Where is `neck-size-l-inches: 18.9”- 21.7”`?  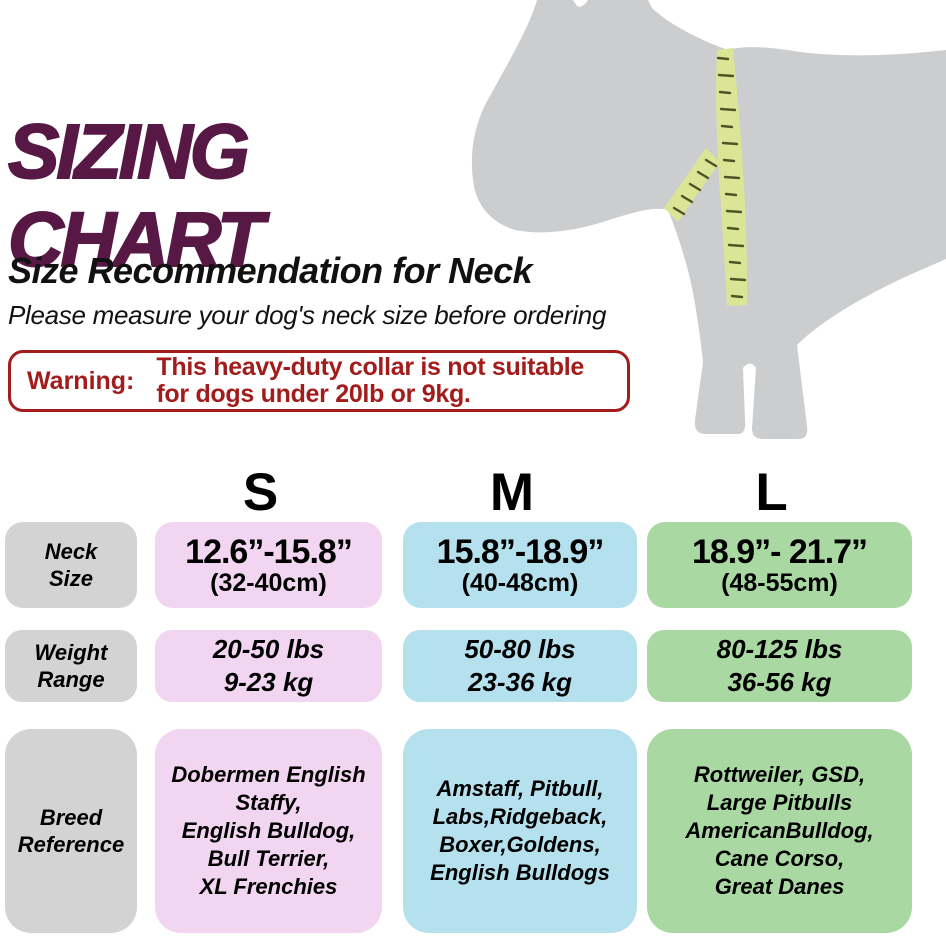
neck-size-l-inches: 18.9”- 21.7” is located at coordinates (779, 552).